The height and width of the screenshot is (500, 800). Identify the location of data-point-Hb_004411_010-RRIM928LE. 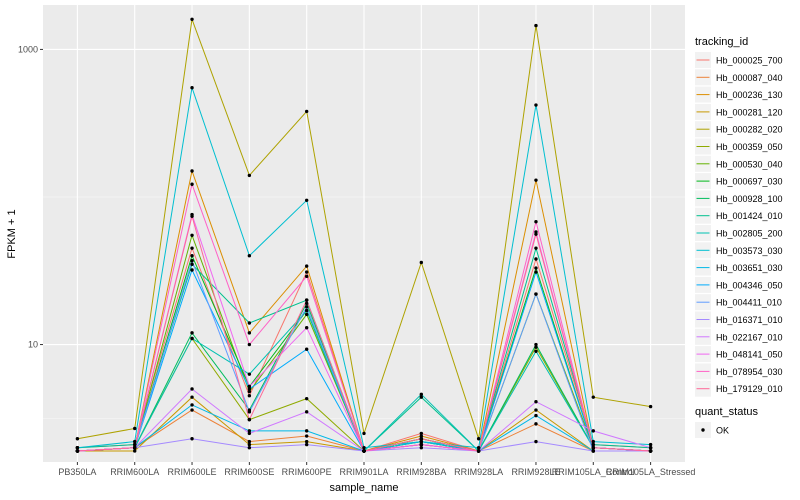
(535, 293).